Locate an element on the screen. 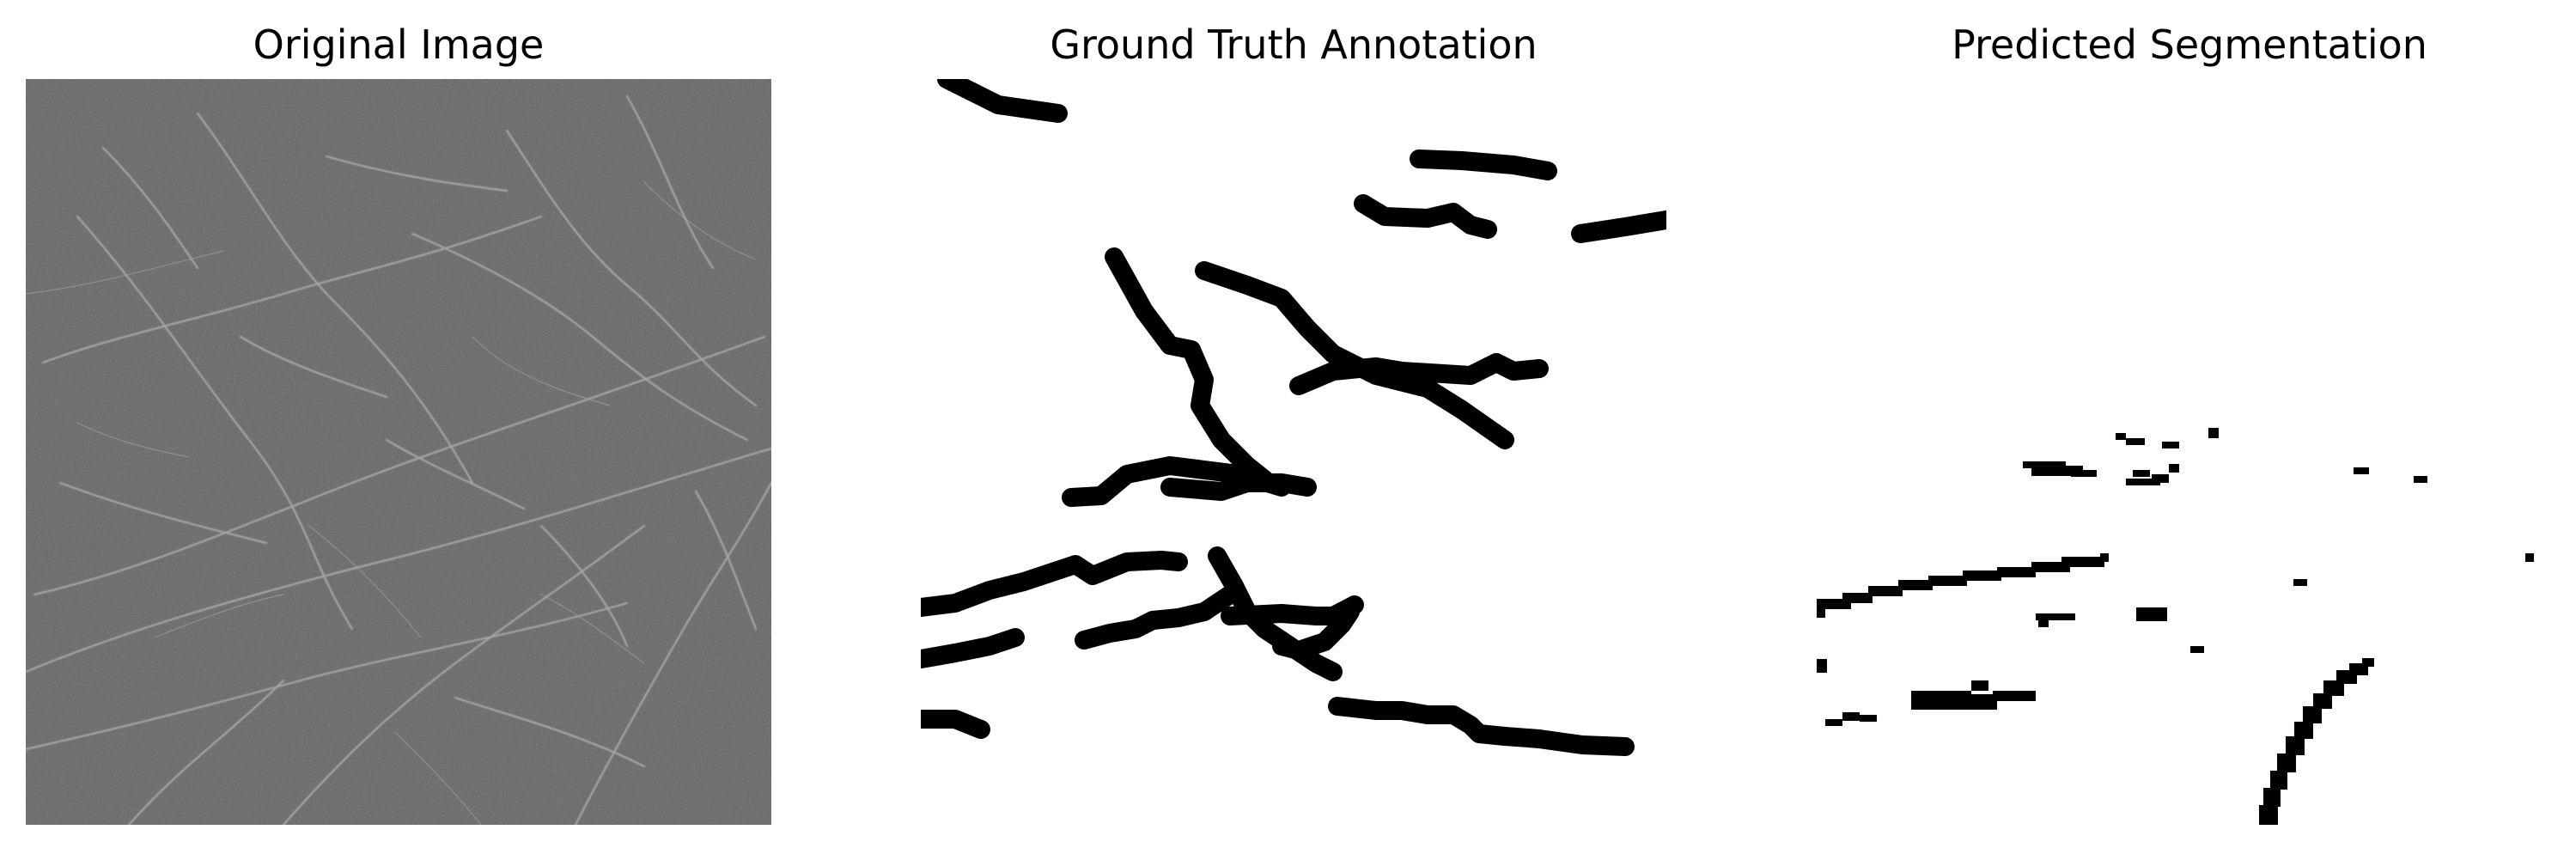 This screenshot has height=848, width=2576. original-image-title: Original Image is located at coordinates (399, 44).